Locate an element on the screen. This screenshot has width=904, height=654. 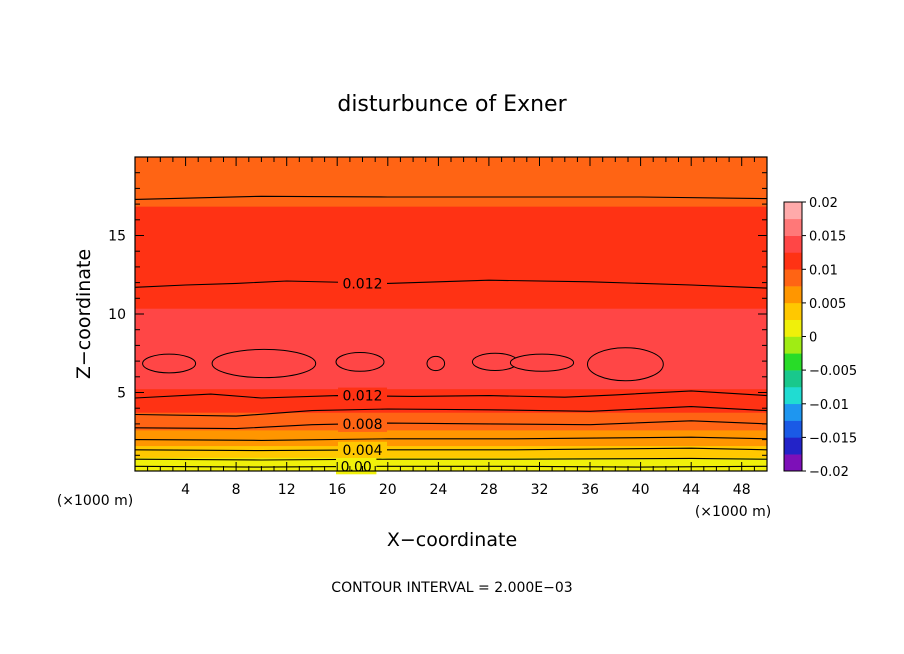
colorbar-label: 0.015 is located at coordinates (827, 237).